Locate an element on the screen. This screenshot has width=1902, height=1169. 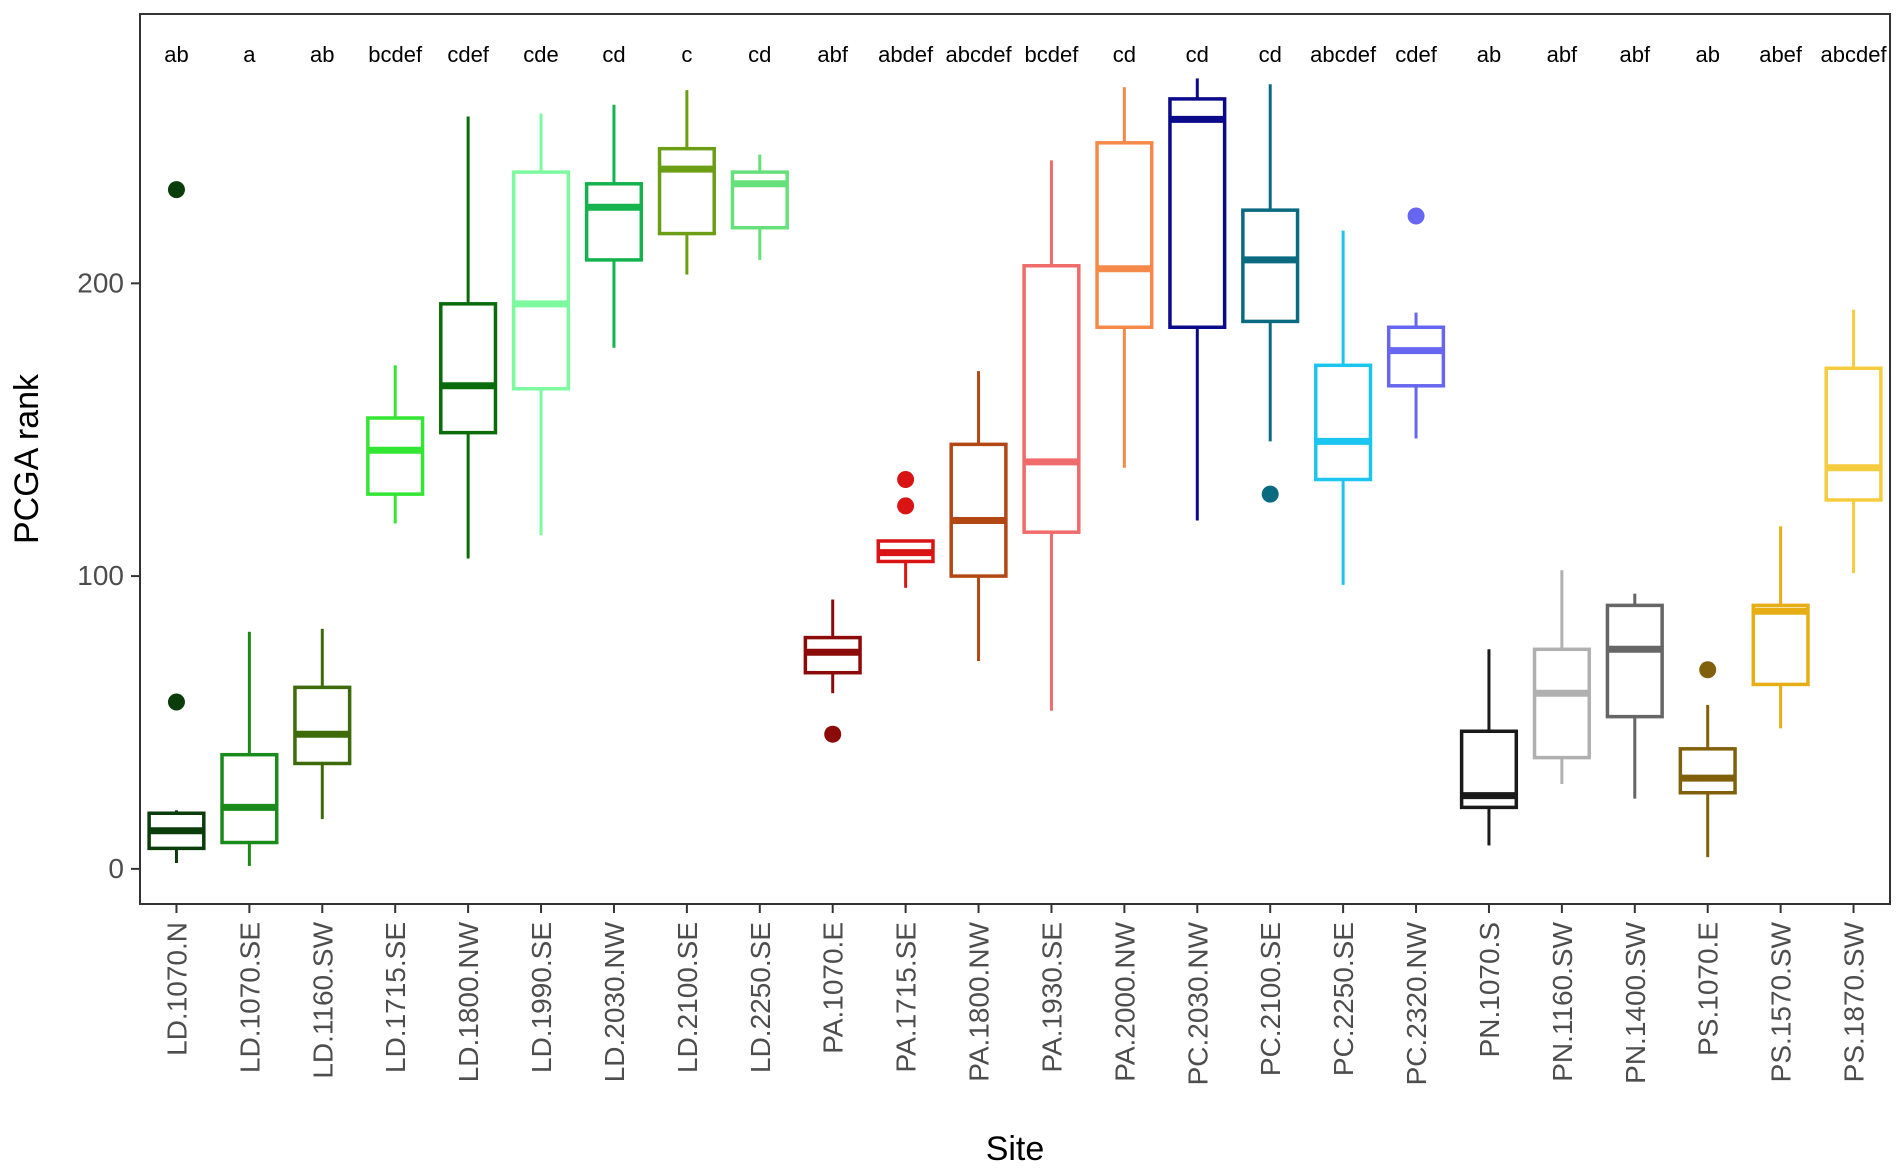
x-tick-label: PC.2100.SE is located at coordinates (1270, 999).